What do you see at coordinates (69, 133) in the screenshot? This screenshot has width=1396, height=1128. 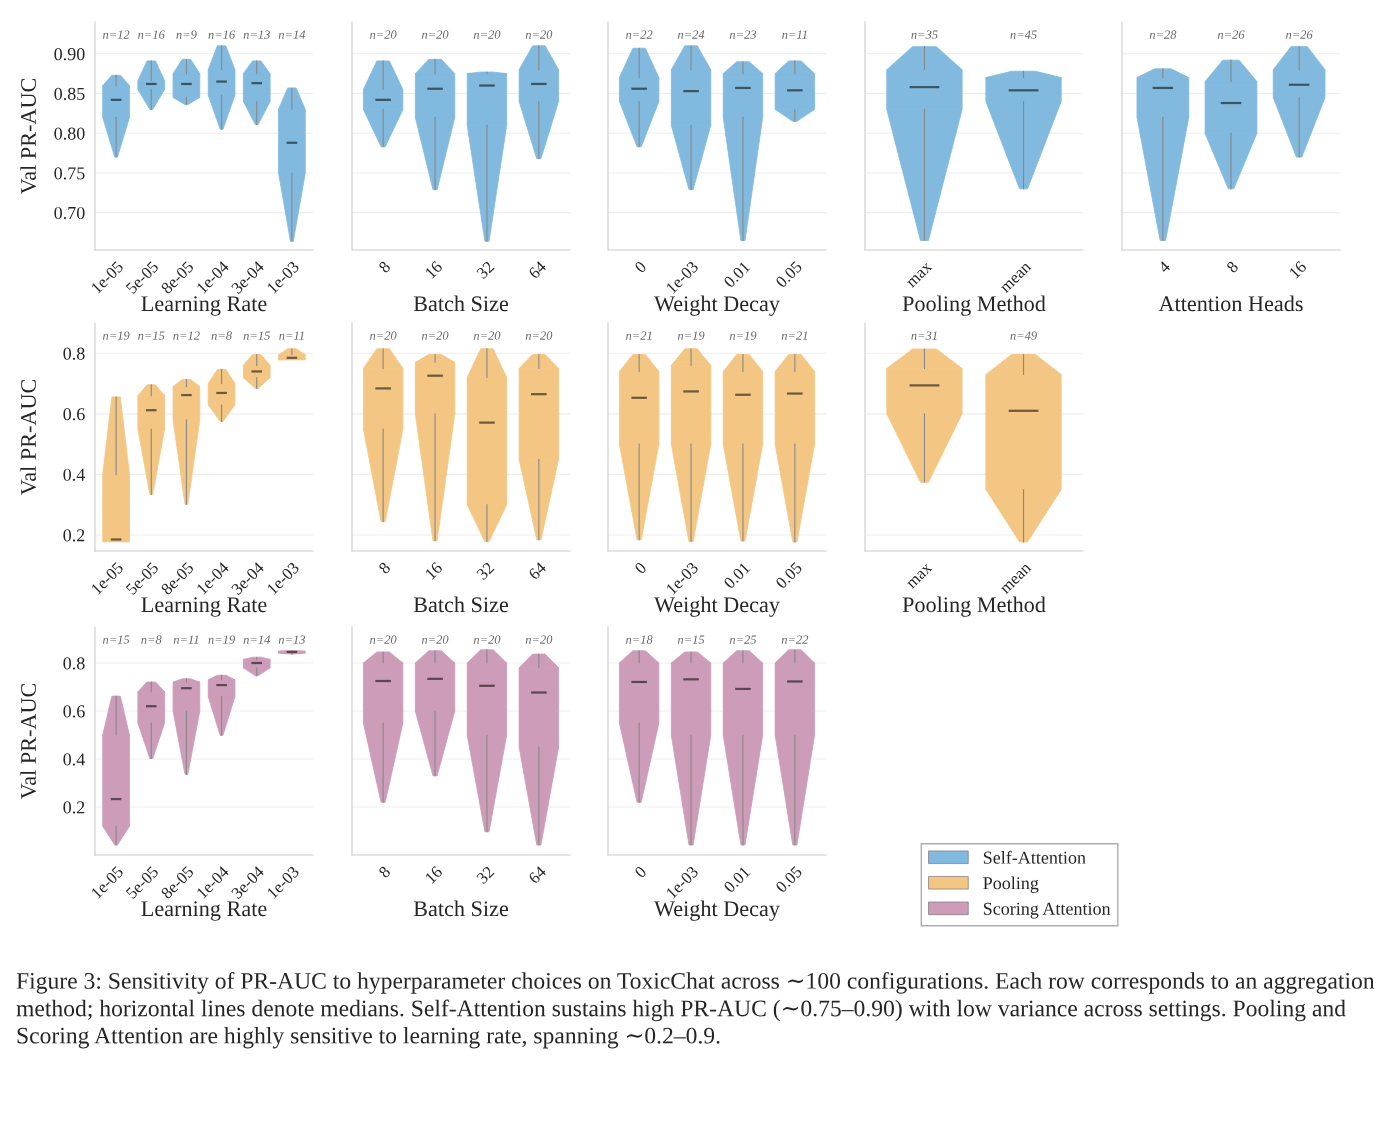 I see `y-tick-label: 0.80` at bounding box center [69, 133].